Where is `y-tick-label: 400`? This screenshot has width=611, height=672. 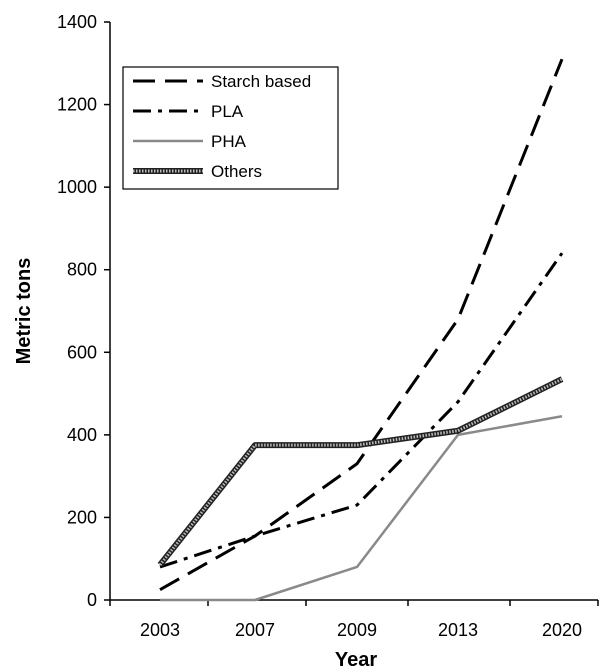
y-tick-label: 400 is located at coordinates (82, 435).